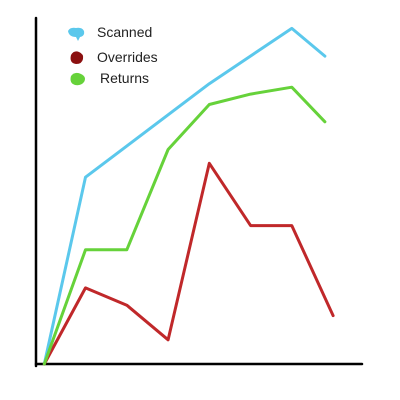 The width and height of the screenshot is (400, 400). I want to click on legend-swatch-overrides-icon, so click(77, 57).